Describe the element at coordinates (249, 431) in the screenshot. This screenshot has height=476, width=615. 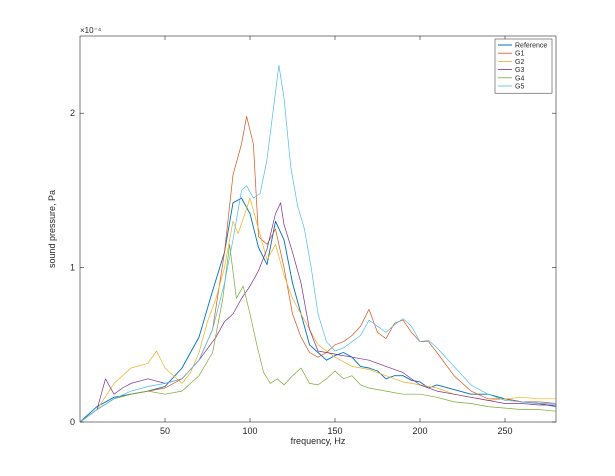
I see `x-tick-label: 100` at that location.